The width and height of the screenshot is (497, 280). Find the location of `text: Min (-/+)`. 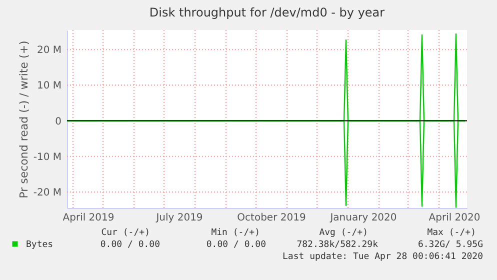

text: Min (-/+) is located at coordinates (235, 233).